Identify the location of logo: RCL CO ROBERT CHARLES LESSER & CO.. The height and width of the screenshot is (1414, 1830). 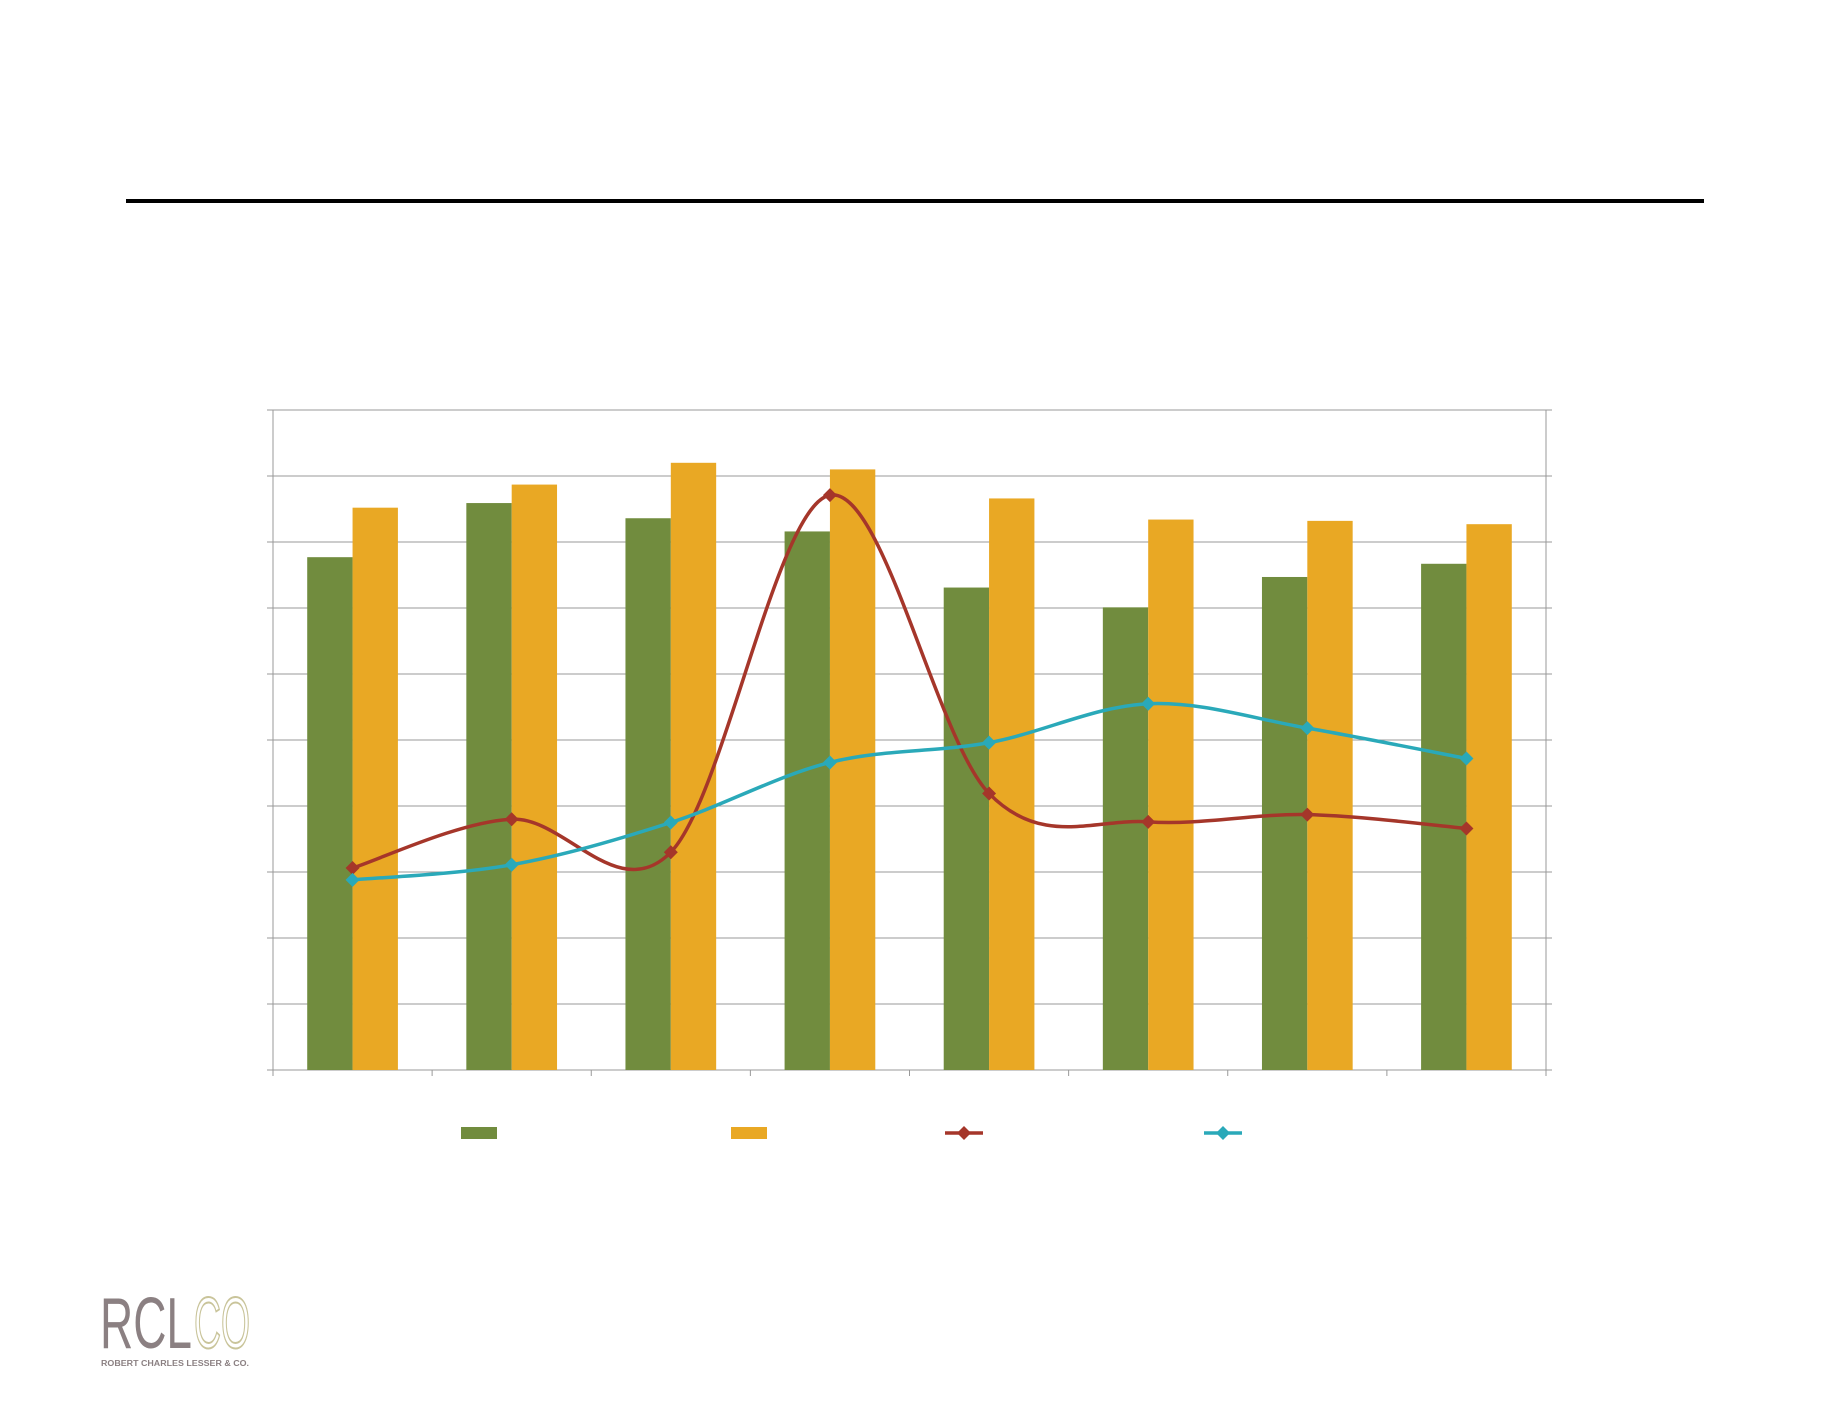
(175, 1325).